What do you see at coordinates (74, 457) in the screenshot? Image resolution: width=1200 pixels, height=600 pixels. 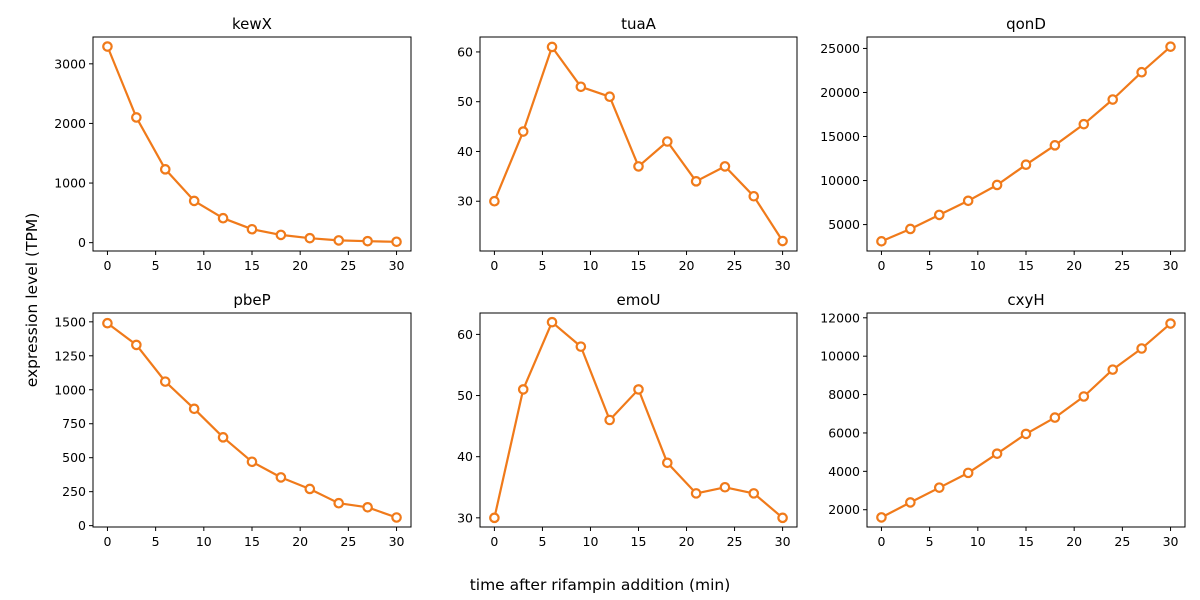 I see `y-tick-label: 500` at bounding box center [74, 457].